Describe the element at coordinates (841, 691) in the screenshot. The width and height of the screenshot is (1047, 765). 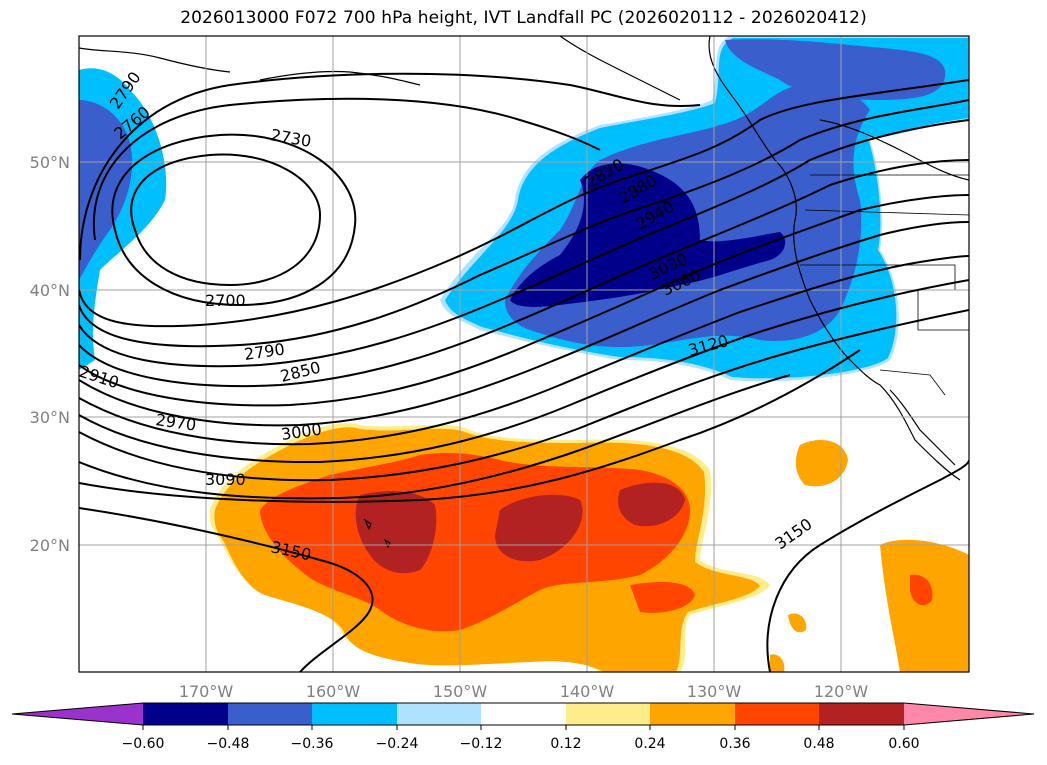
I see `lon-label: 120°W` at that location.